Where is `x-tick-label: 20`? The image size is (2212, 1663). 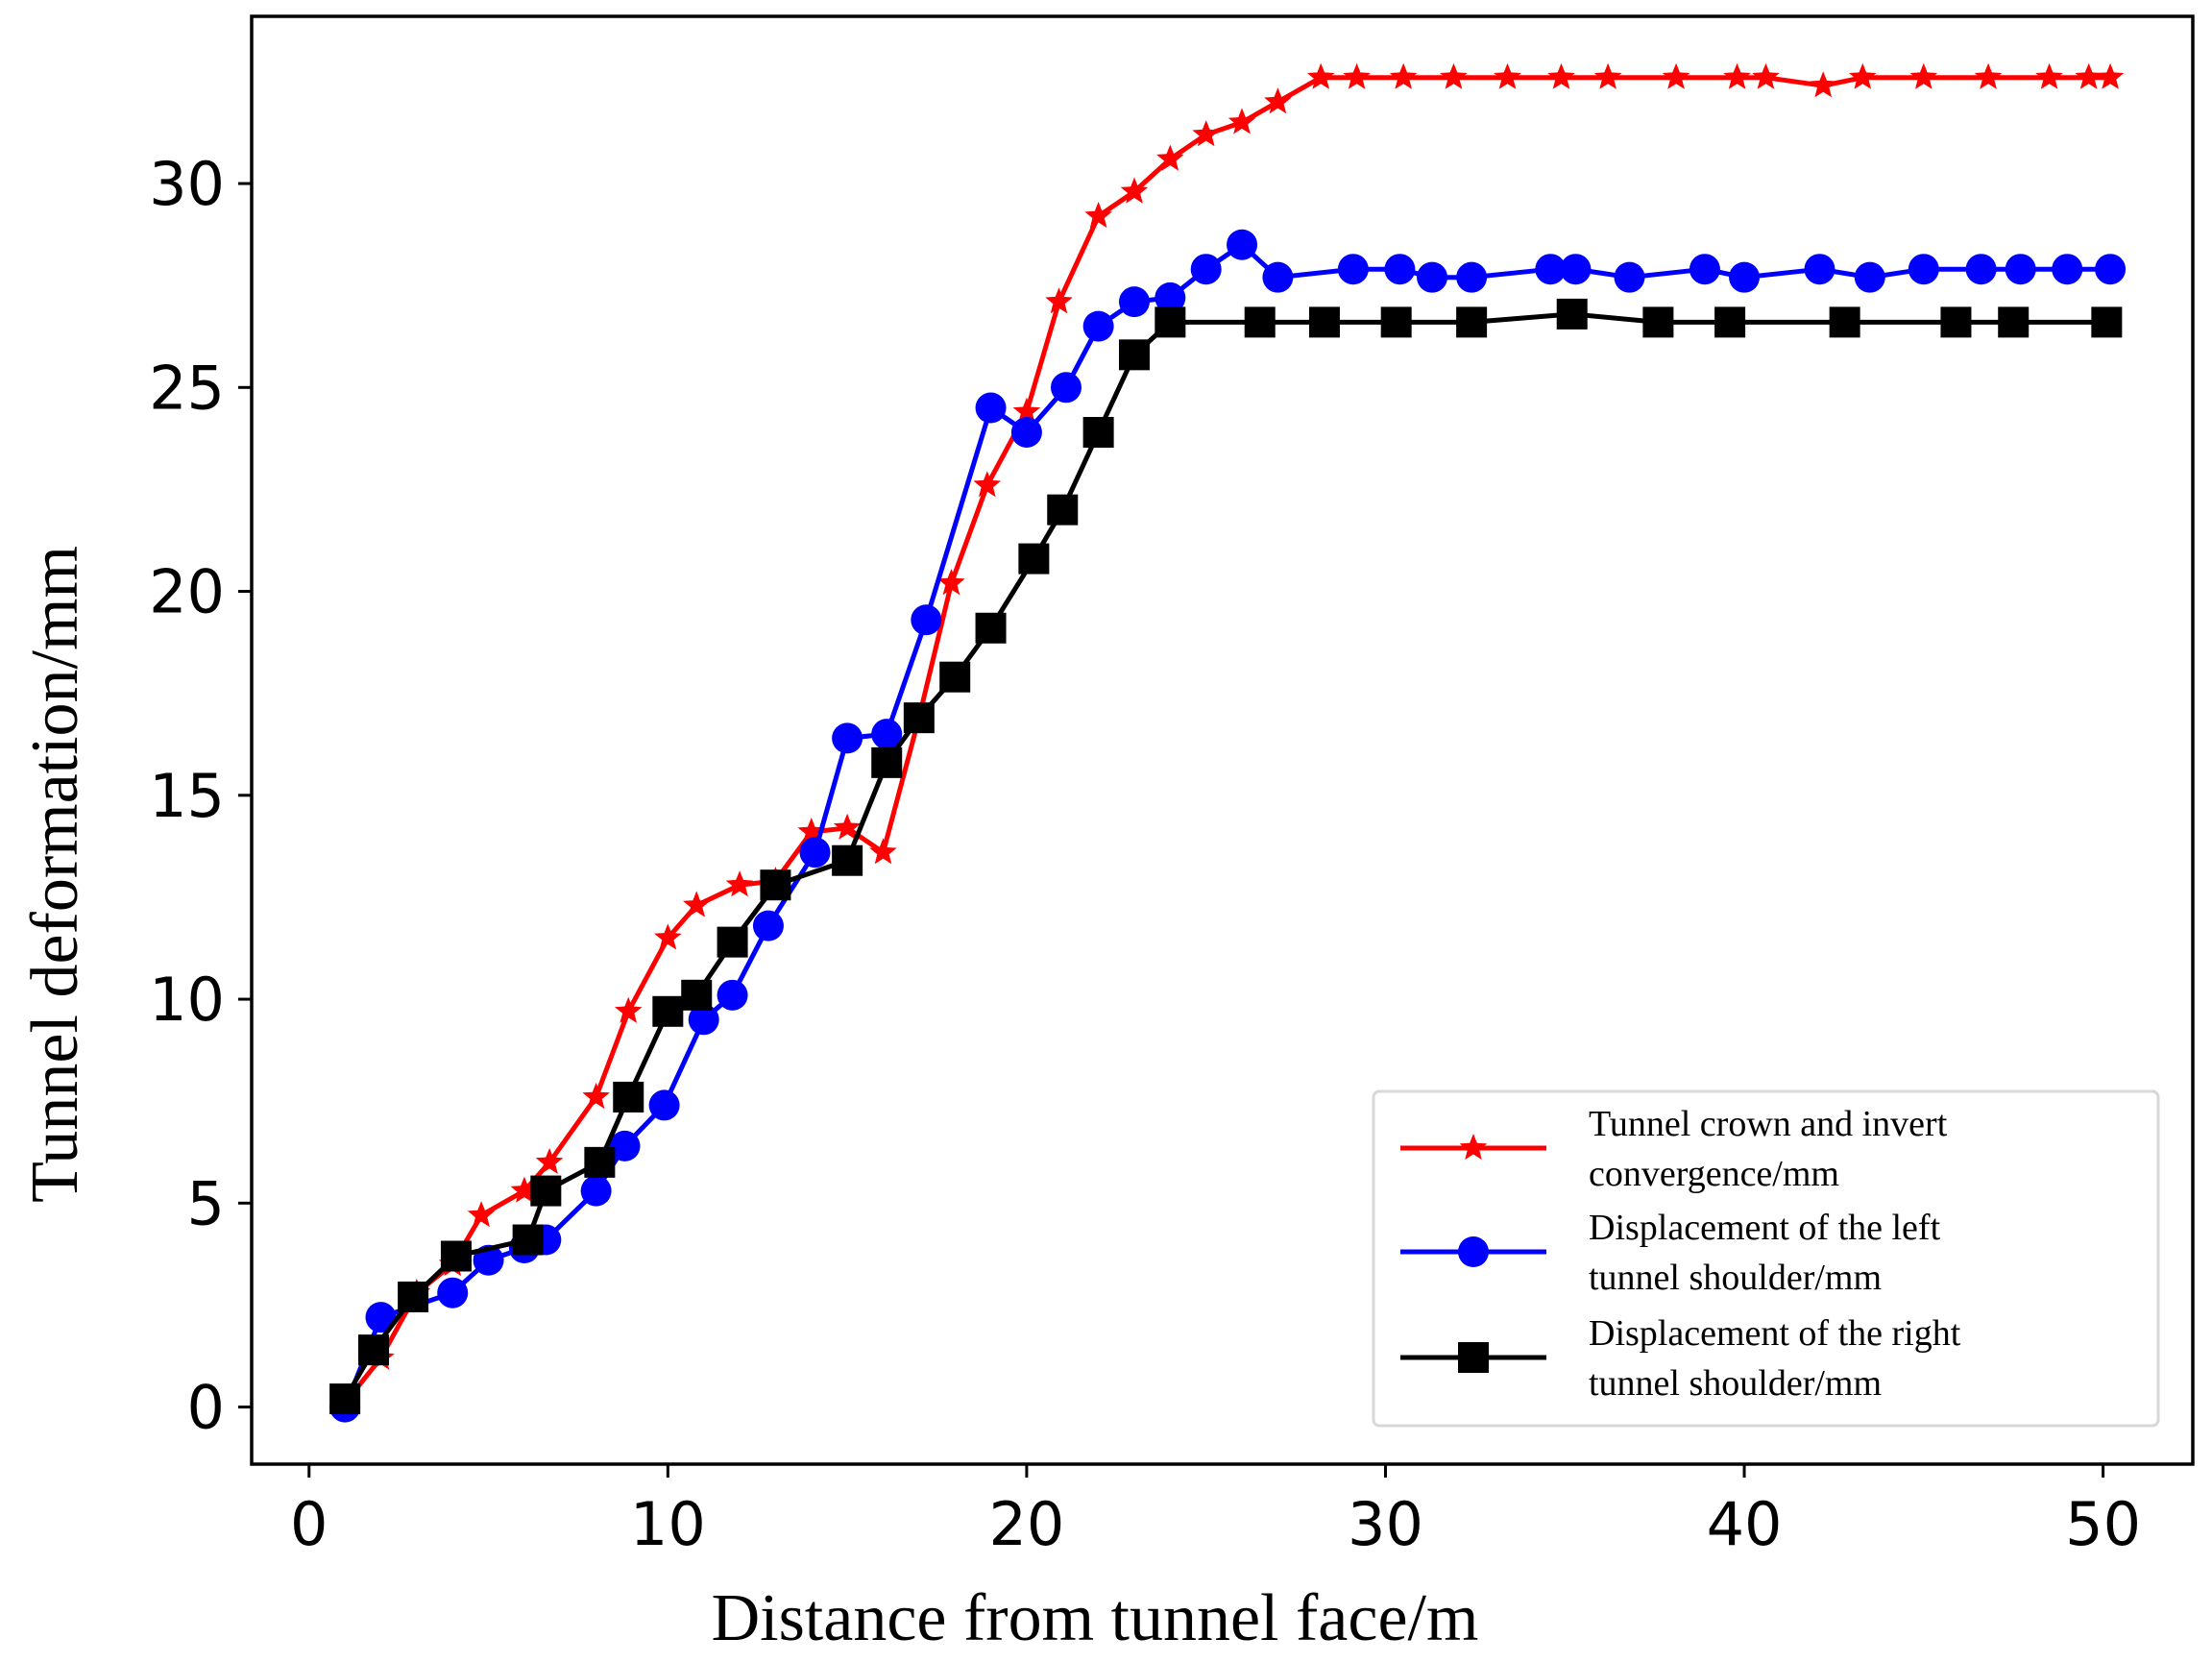
x-tick-label: 20 is located at coordinates (1026, 1524).